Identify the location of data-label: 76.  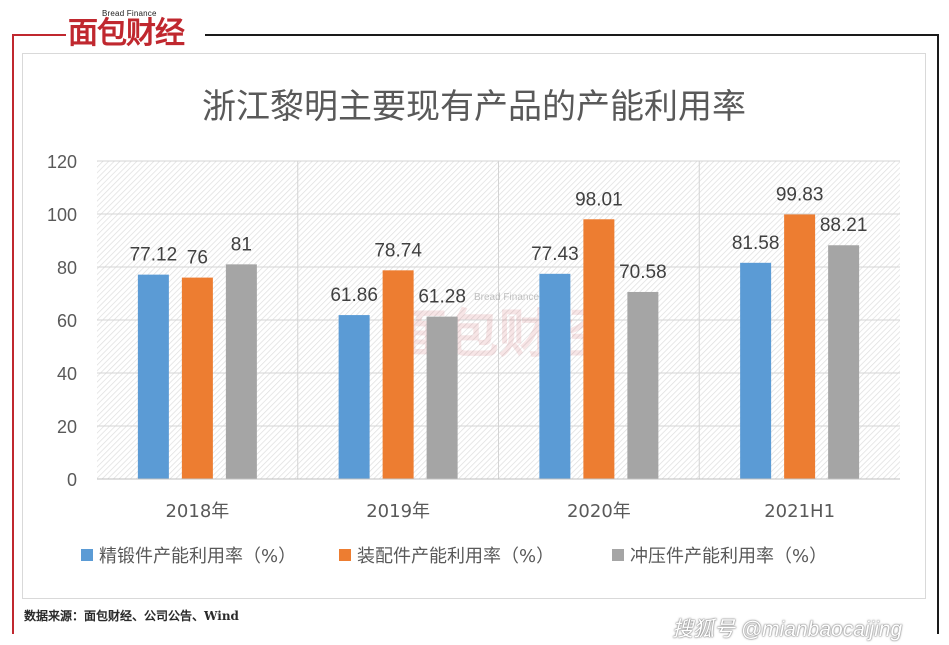
(197, 258).